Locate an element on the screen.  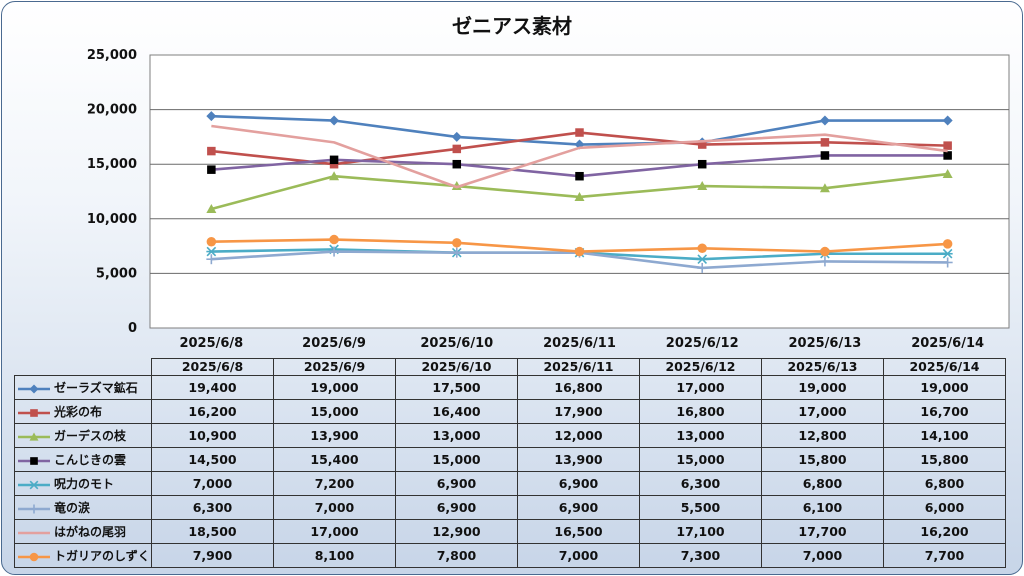
table-cell: 6,000 is located at coordinates (944, 507).